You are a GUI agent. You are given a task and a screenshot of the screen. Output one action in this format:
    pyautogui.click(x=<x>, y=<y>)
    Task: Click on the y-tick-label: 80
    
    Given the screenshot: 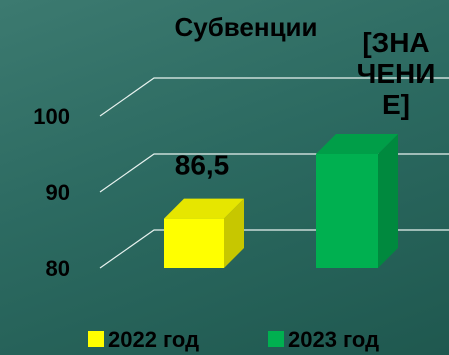 What is the action you would take?
    pyautogui.click(x=58, y=268)
    